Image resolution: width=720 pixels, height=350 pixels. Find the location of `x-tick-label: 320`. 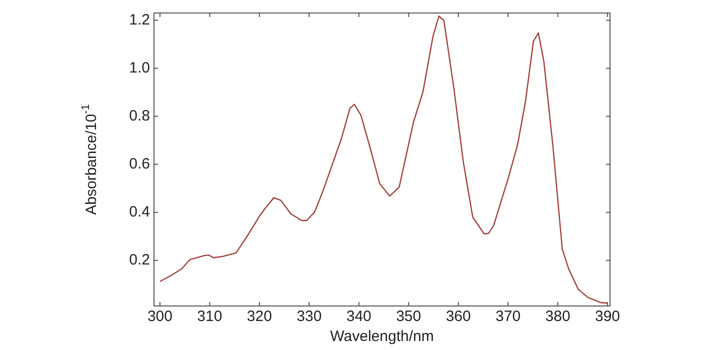

x-tick-label: 320 is located at coordinates (259, 317).